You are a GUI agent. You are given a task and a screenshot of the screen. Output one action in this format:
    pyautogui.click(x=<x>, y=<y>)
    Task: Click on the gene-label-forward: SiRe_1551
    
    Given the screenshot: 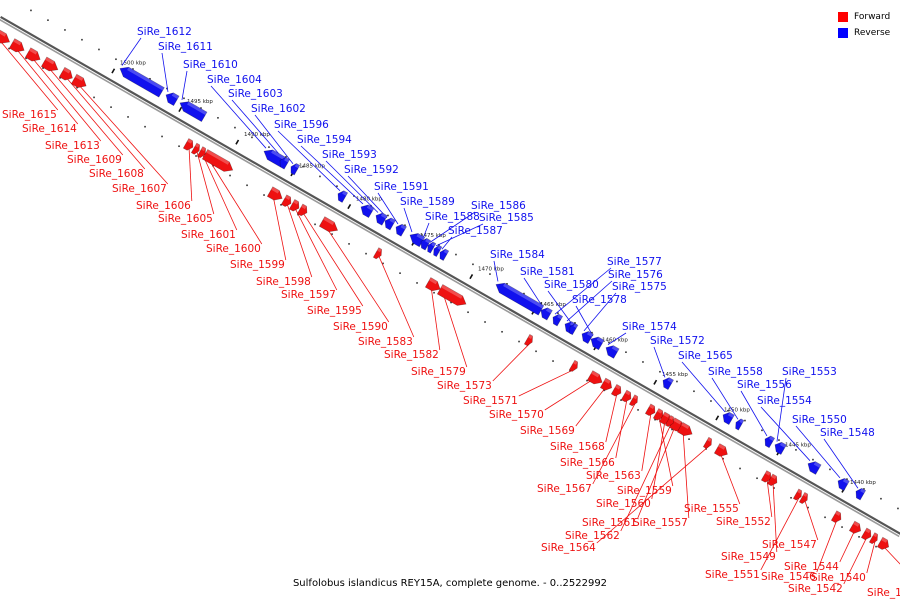 What is the action you would take?
    pyautogui.click(x=732, y=575)
    